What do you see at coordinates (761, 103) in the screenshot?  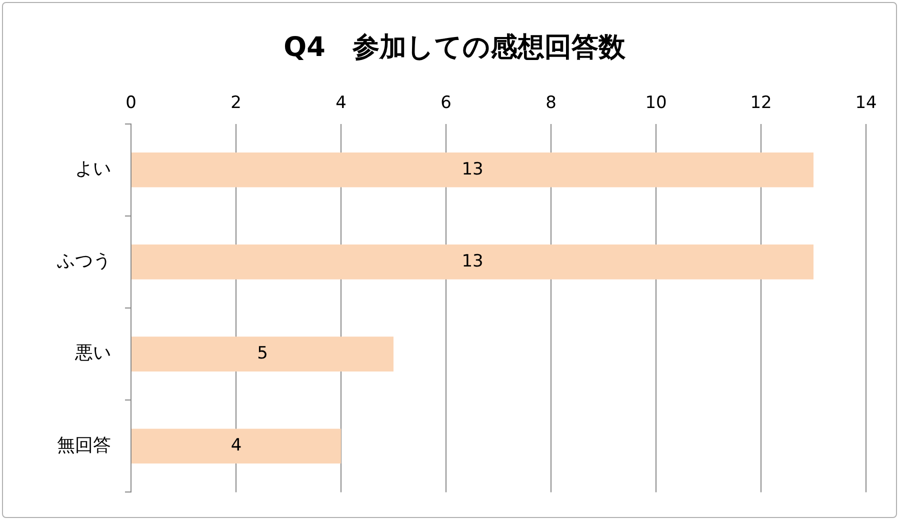 I see `x-tick-label: 12` at bounding box center [761, 103].